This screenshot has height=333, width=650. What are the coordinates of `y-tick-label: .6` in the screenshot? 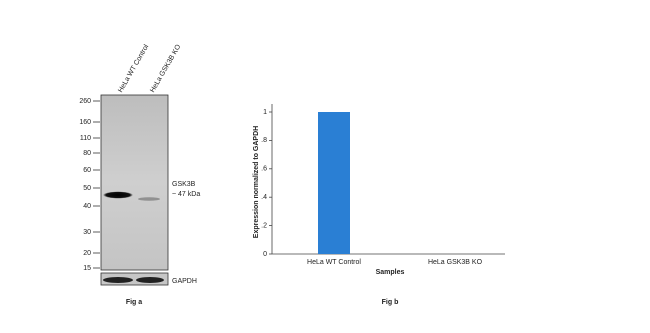 It's located at (264, 169).